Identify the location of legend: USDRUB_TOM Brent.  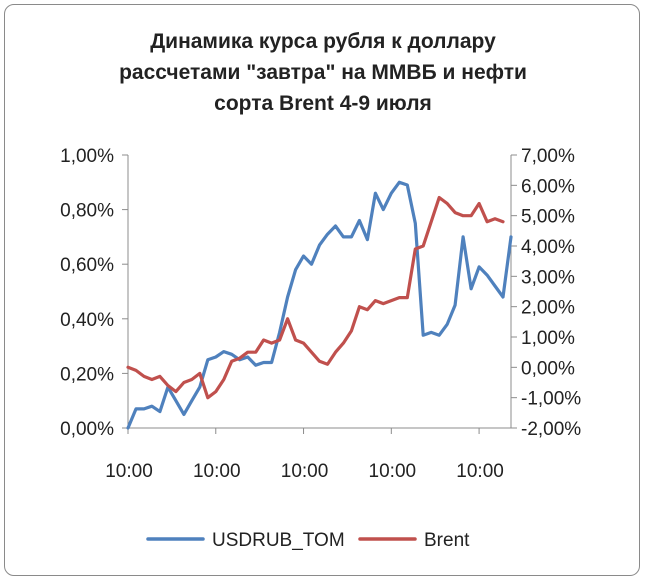
(308, 540).